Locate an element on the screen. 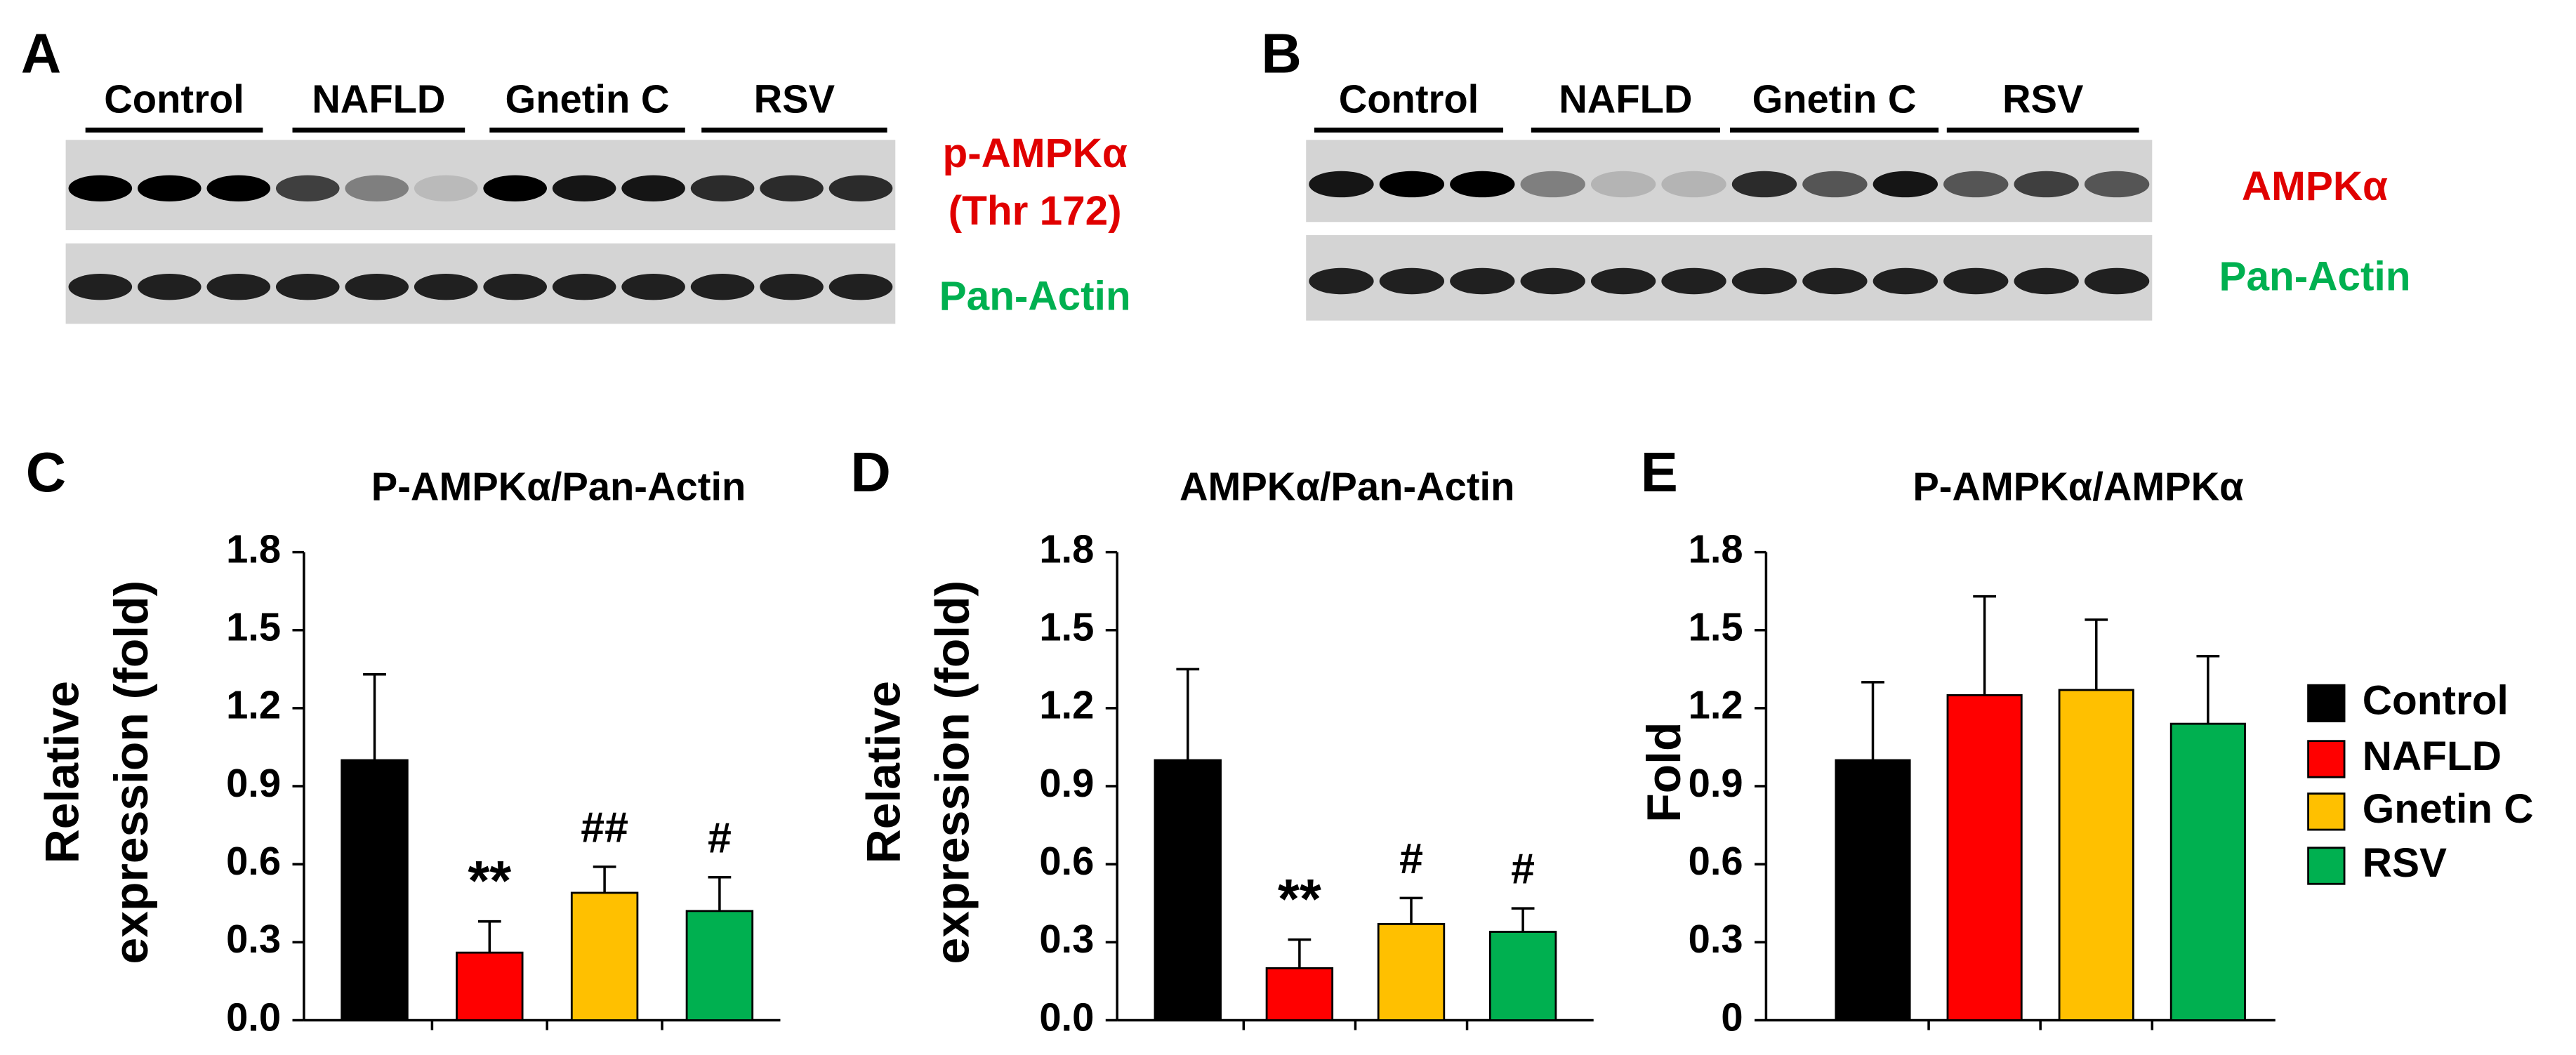 The width and height of the screenshot is (2576, 1055). y-tick-label: 0 is located at coordinates (1732, 1017).